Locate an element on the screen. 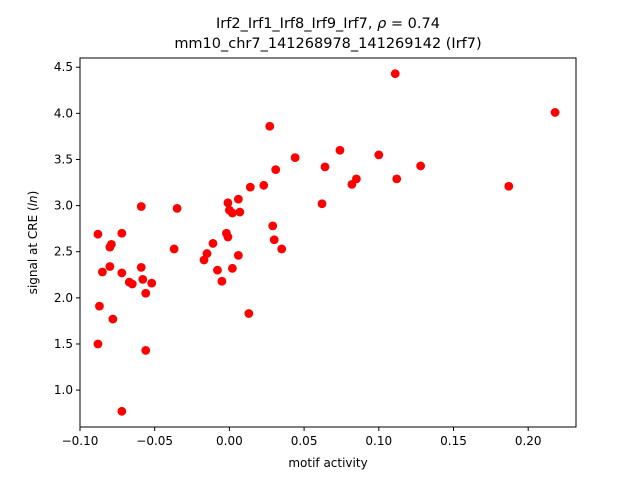 The width and height of the screenshot is (640, 480). y-tick-label: 2.0 is located at coordinates (63, 298).